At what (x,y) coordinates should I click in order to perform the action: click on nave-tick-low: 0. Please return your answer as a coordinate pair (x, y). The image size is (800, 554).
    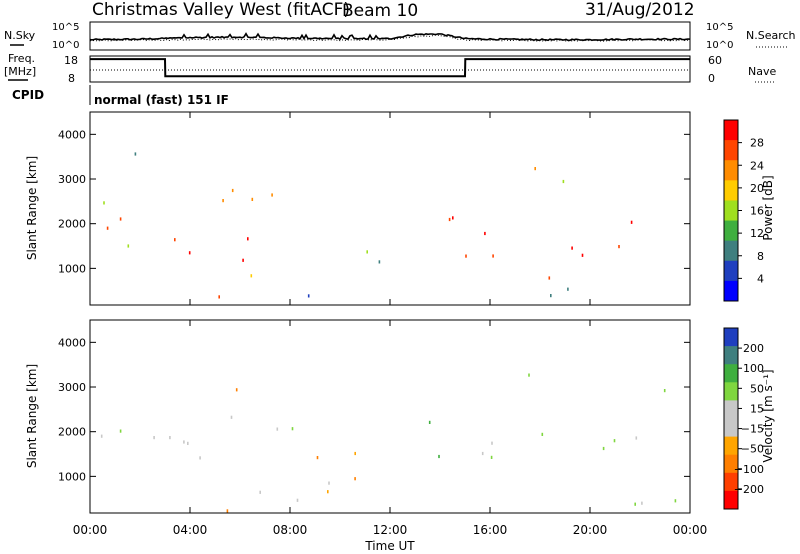
    Looking at the image, I should click on (711, 78).